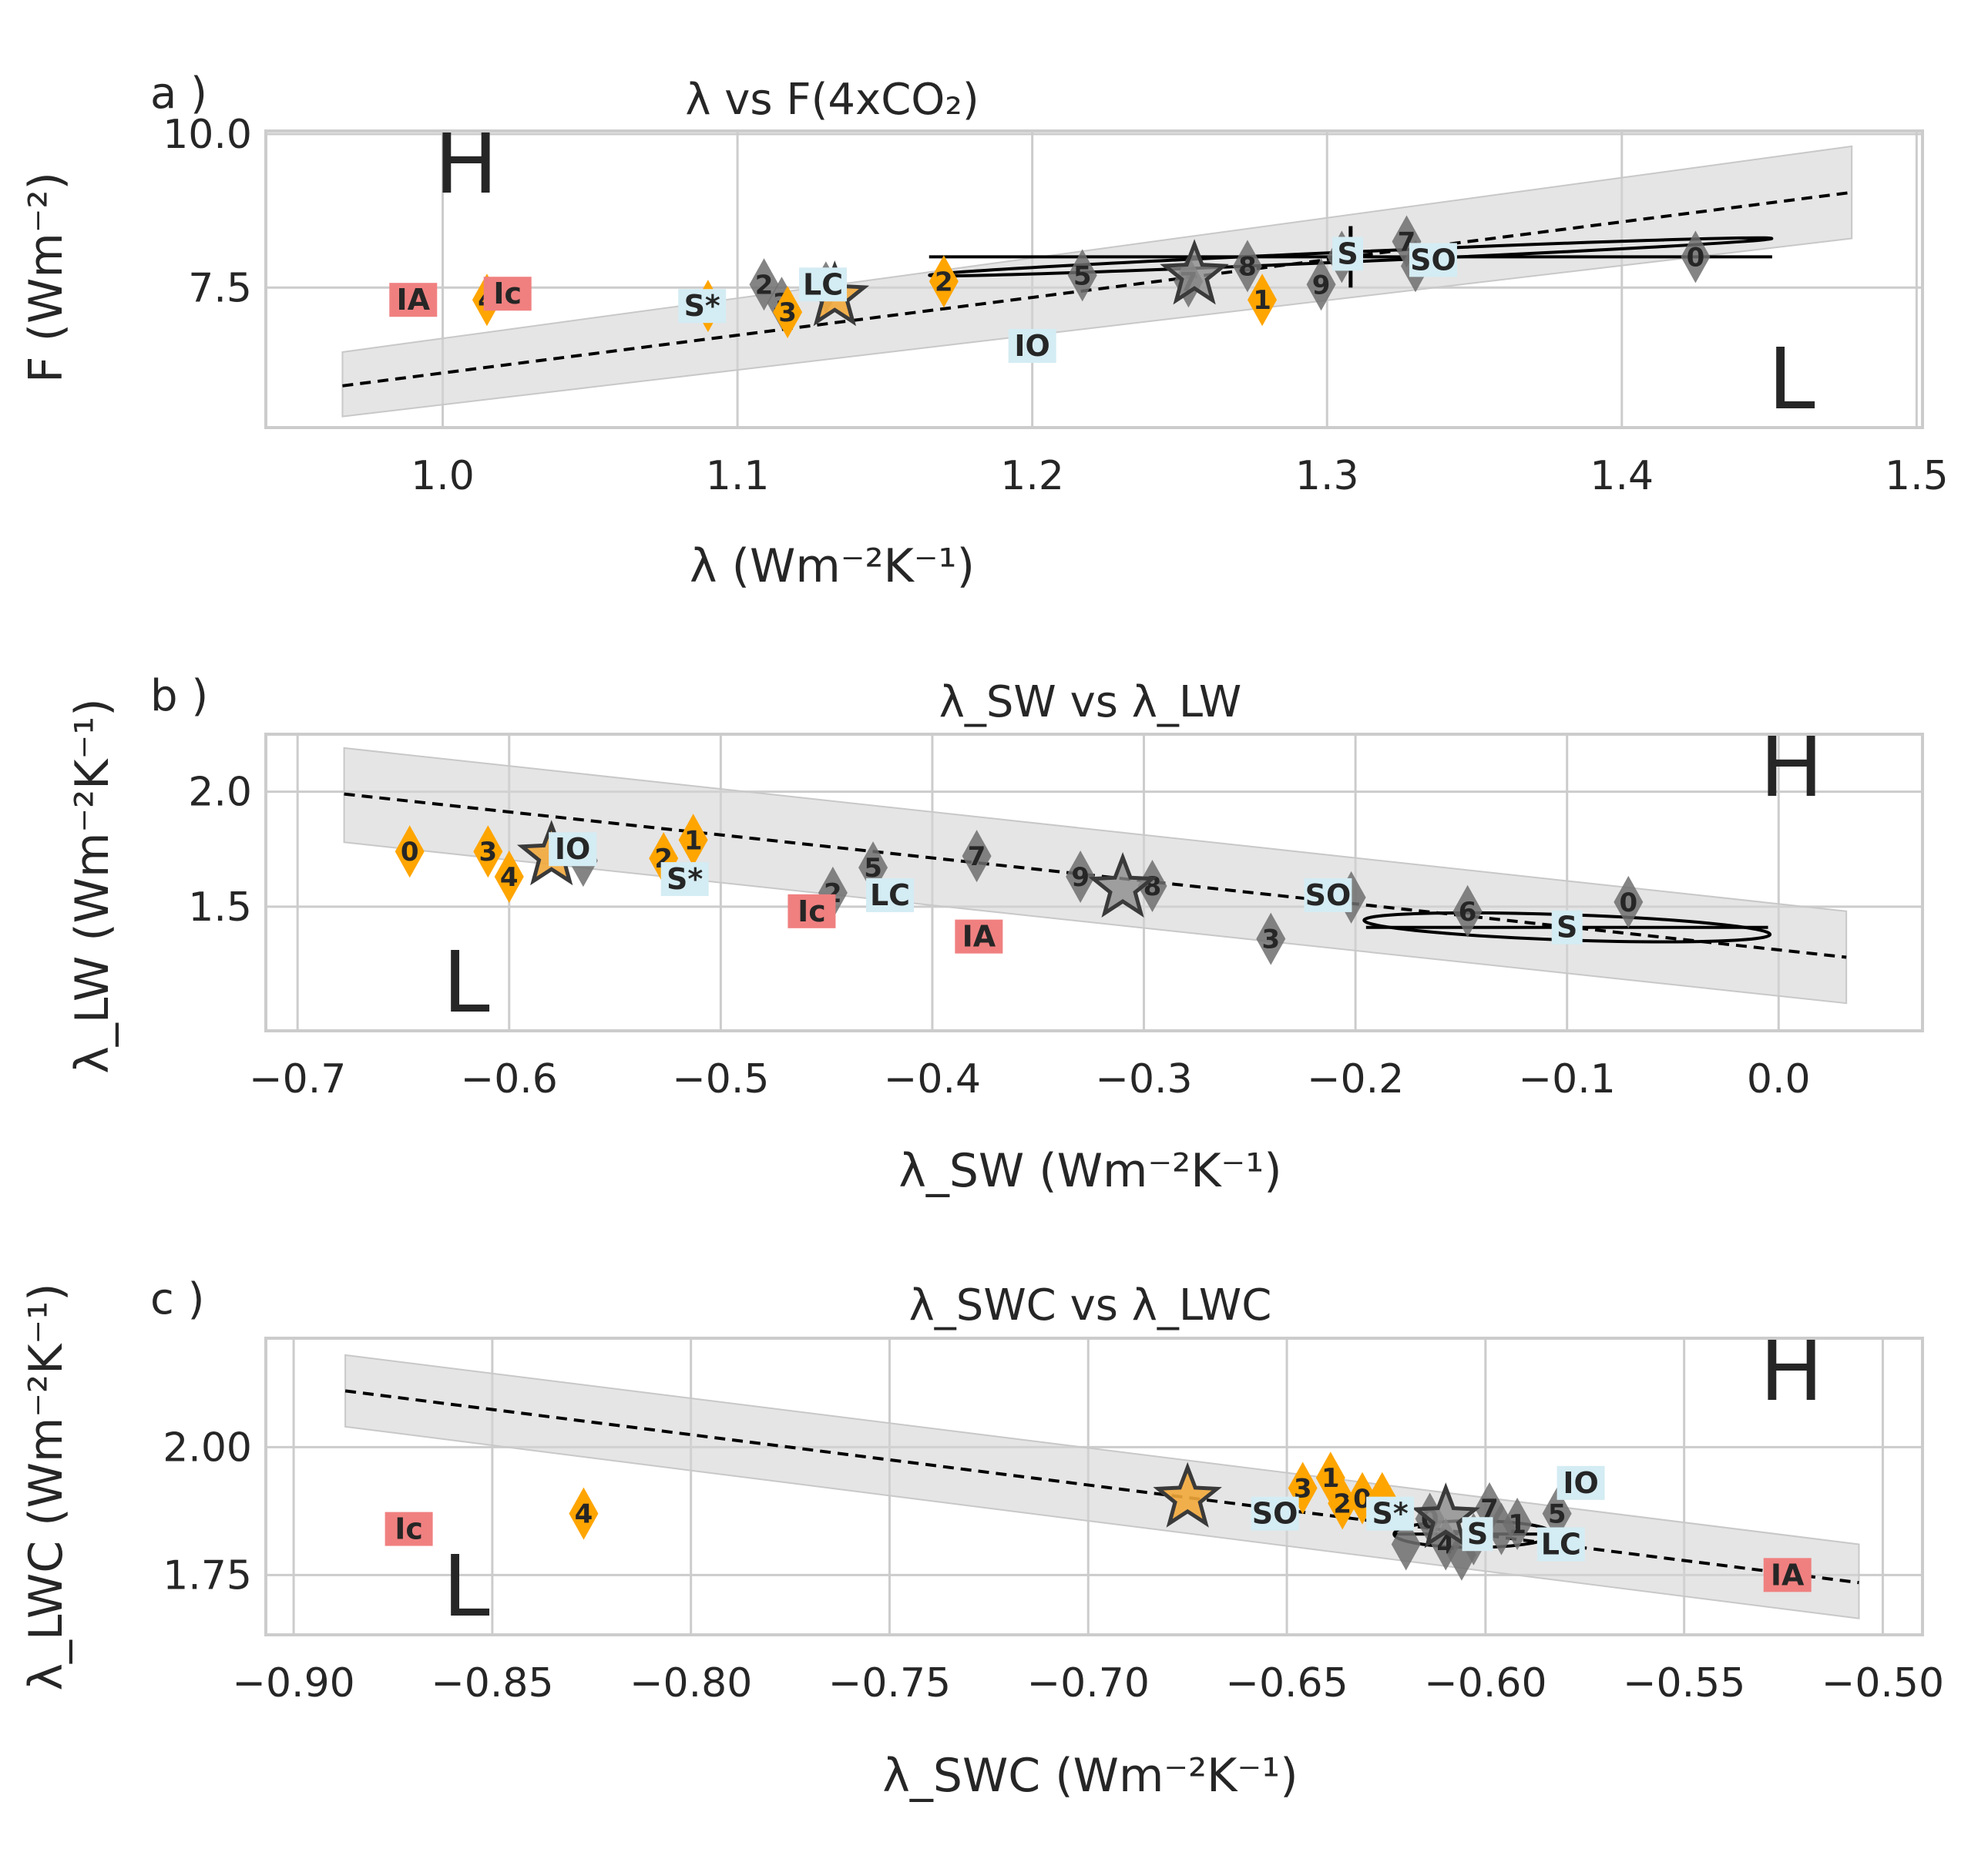 Image resolution: width=1988 pixels, height=1849 pixels. I want to click on x-tick-label: 1.3, so click(1327, 476).